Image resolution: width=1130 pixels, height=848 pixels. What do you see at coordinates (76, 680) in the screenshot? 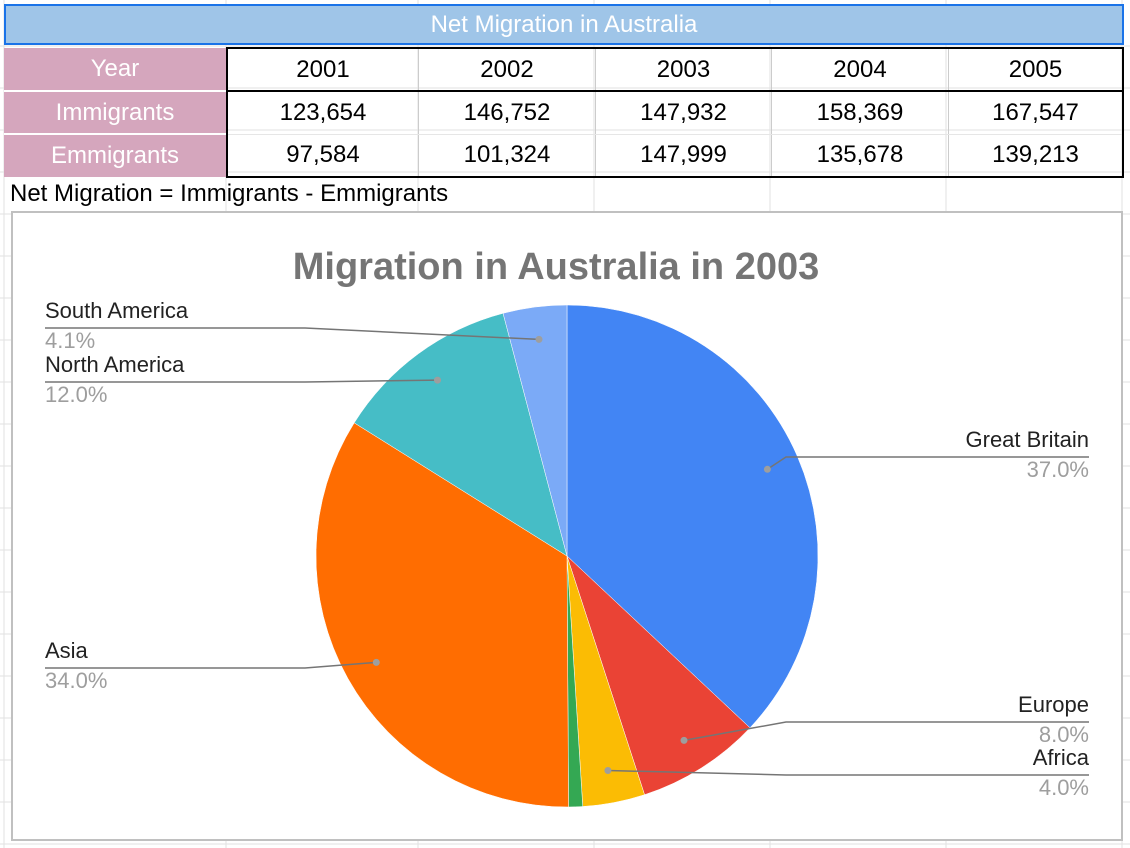
I see `slice-percent-label: 34.0%` at bounding box center [76, 680].